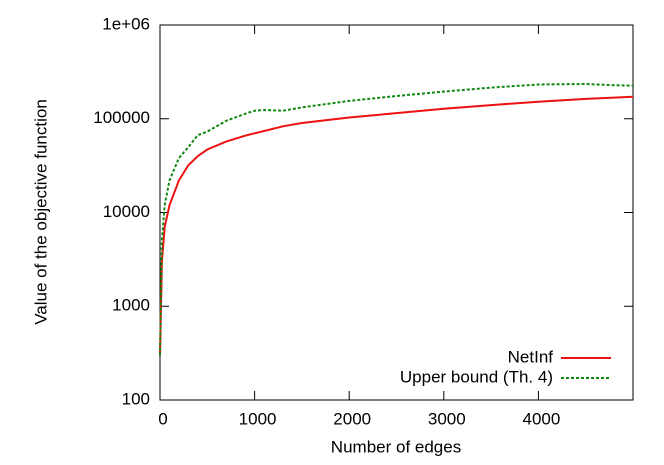 The image size is (664, 465). I want to click on y-tick-label: 1000, so click(131, 305).